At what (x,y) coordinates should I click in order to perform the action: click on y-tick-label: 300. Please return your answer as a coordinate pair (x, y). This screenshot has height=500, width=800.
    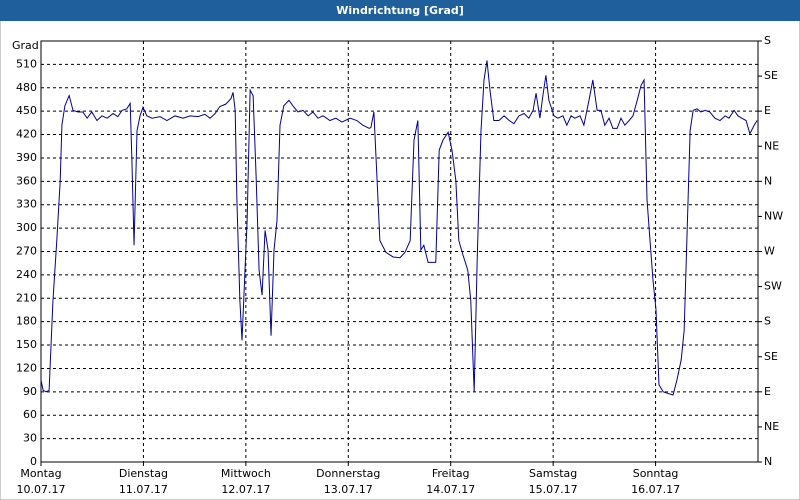
    Looking at the image, I should click on (26, 227).